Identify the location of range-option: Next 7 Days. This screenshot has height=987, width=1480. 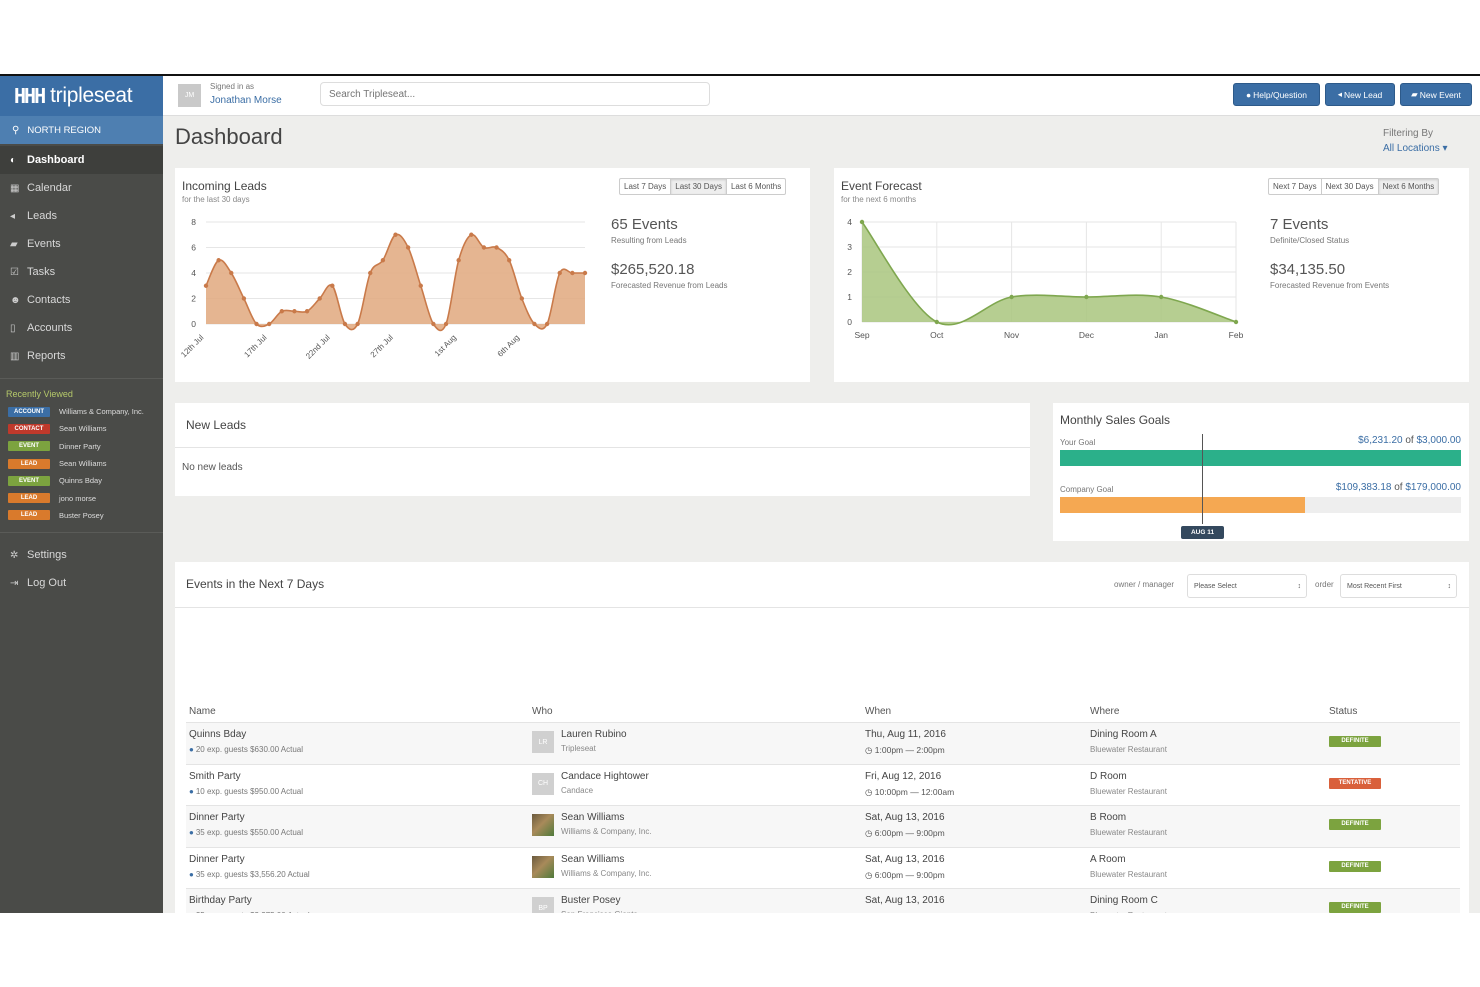
(1295, 186).